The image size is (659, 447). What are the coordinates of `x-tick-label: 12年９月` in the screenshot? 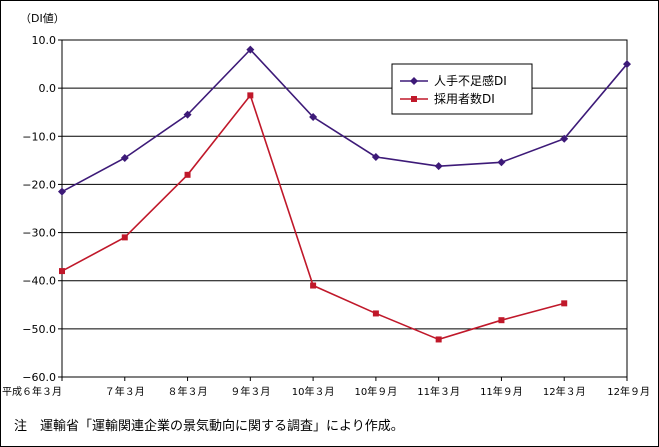 It's located at (628, 391).